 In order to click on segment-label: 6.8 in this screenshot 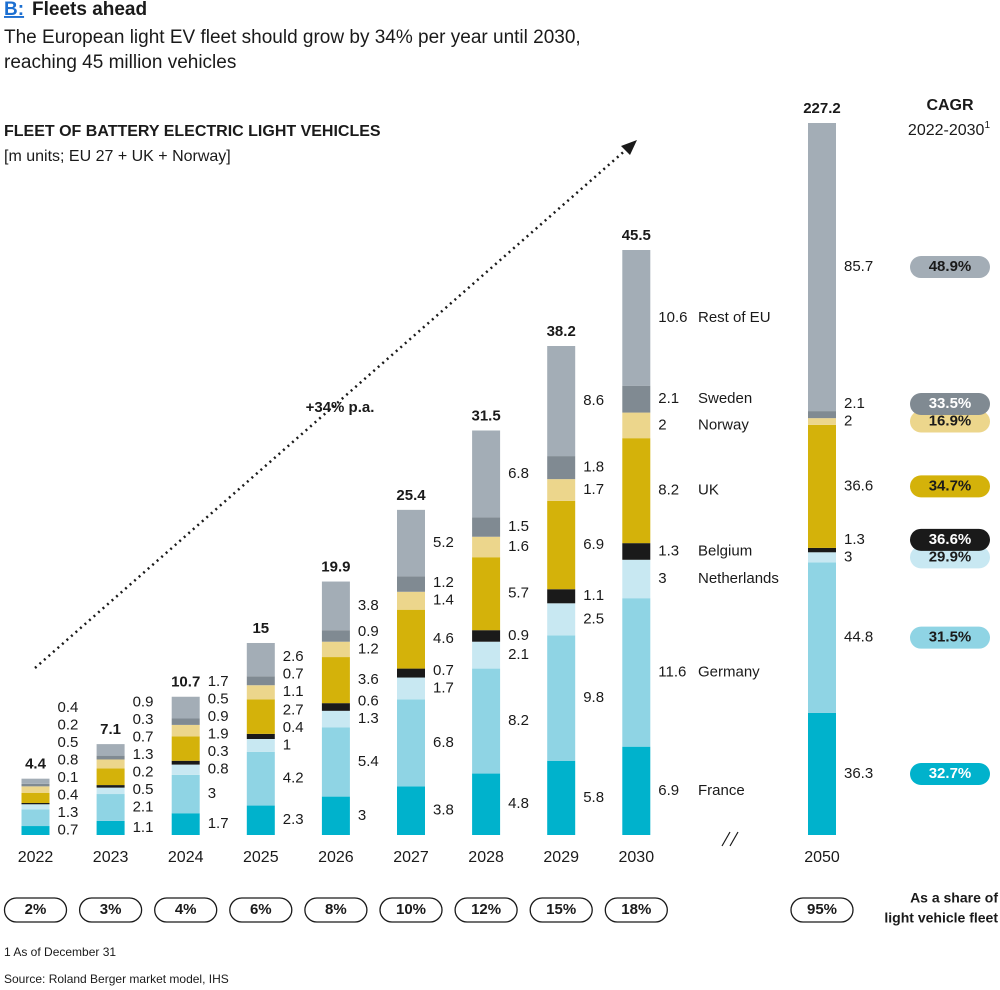, I will do `click(443, 742)`.